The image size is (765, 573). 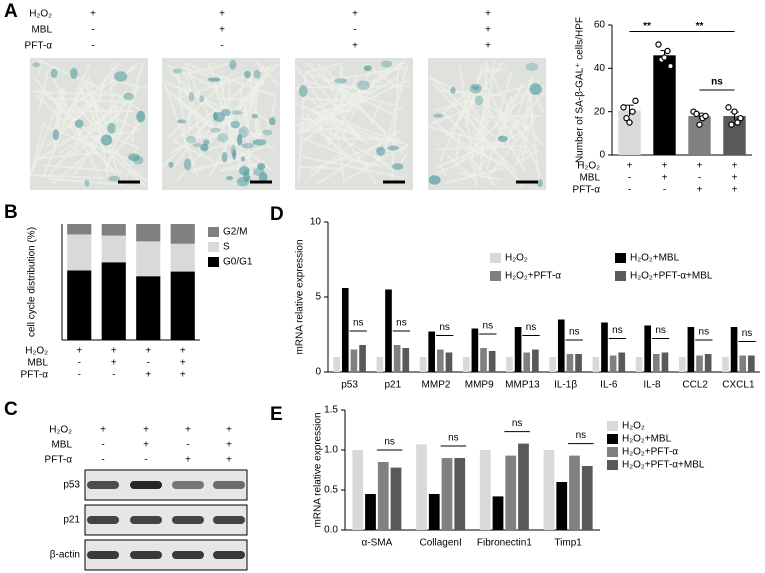 I want to click on legend-label: H₂O₂, so click(x=516, y=258).